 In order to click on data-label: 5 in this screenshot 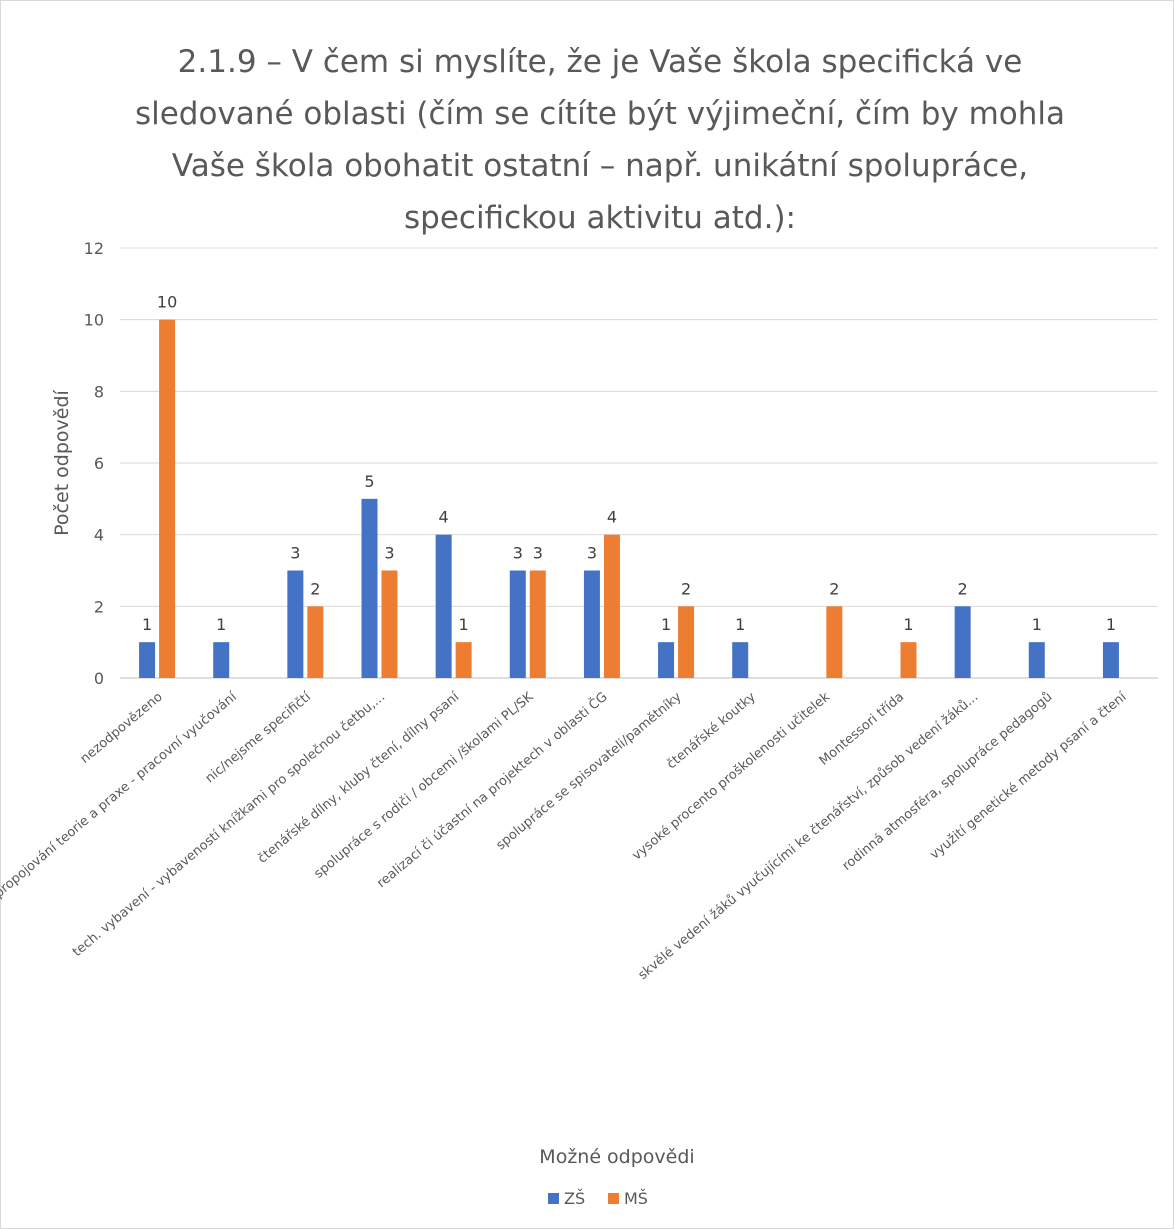, I will do `click(369, 481)`.